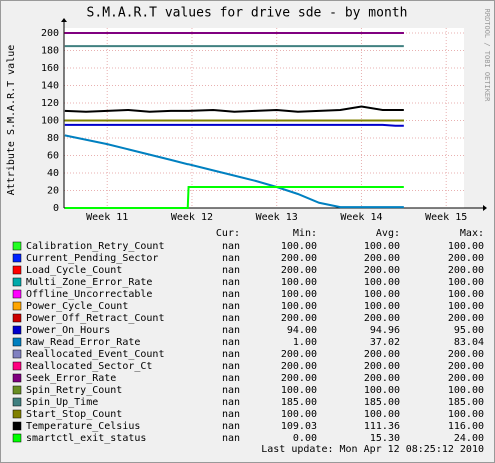  Describe the element at coordinates (95, 354) in the screenshot. I see `legend-label: Reallocated_Event_Count` at that location.